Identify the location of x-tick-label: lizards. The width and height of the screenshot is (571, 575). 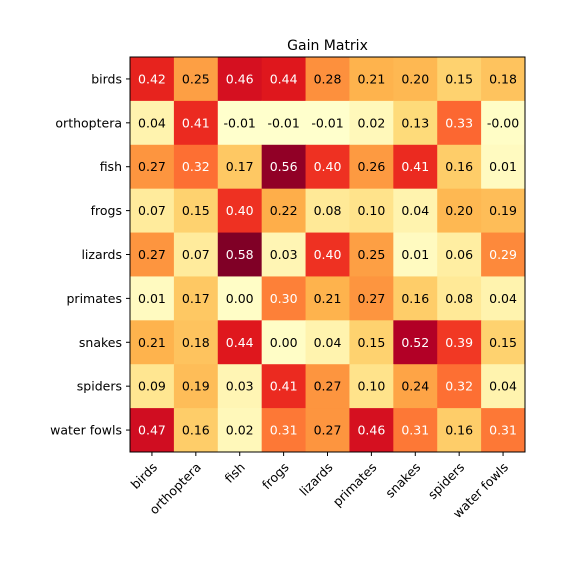
(315, 479).